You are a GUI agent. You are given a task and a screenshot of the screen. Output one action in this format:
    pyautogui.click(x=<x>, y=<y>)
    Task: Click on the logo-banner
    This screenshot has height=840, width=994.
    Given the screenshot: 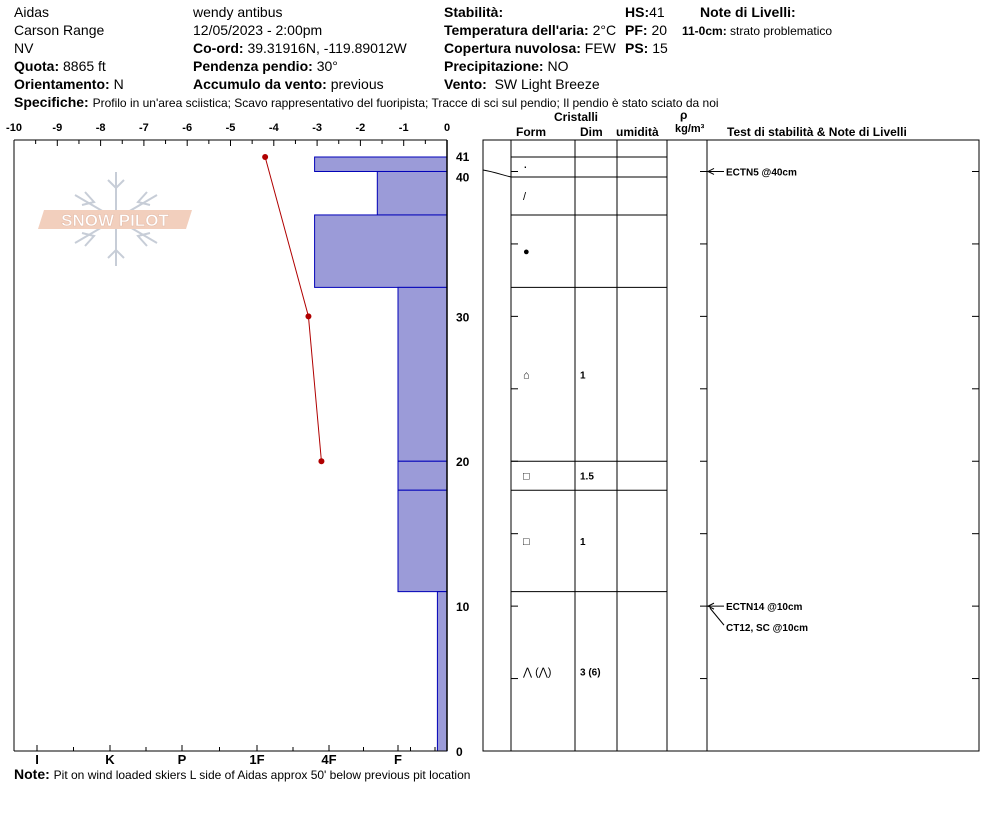 What is the action you would take?
    pyautogui.click(x=115, y=219)
    